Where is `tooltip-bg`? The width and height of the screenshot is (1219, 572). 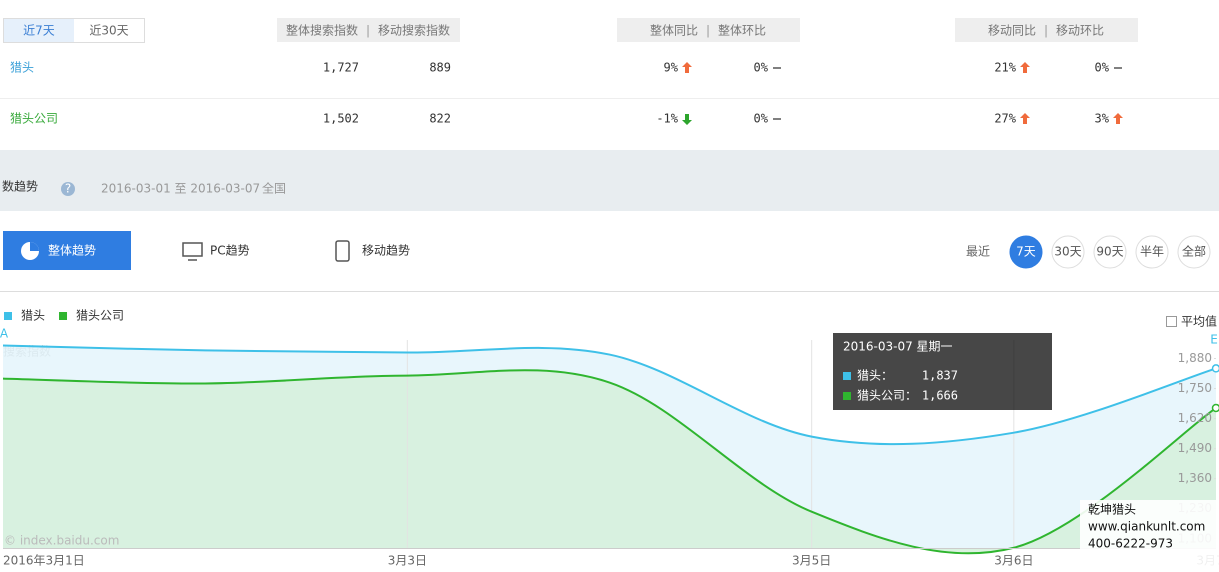 tooltip-bg is located at coordinates (942, 371).